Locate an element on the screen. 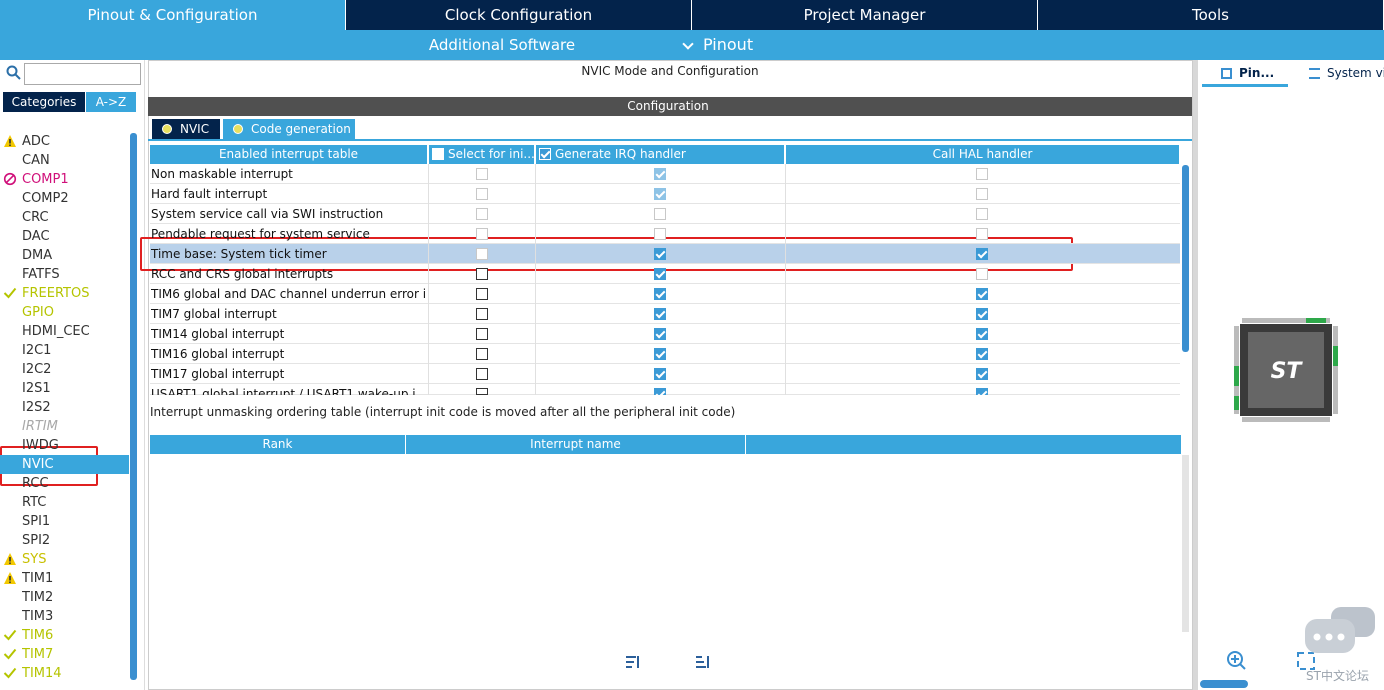 Image resolution: width=1384 pixels, height=690 pixels. interrupt-name: TIM14 global interrupt is located at coordinates (218, 334).